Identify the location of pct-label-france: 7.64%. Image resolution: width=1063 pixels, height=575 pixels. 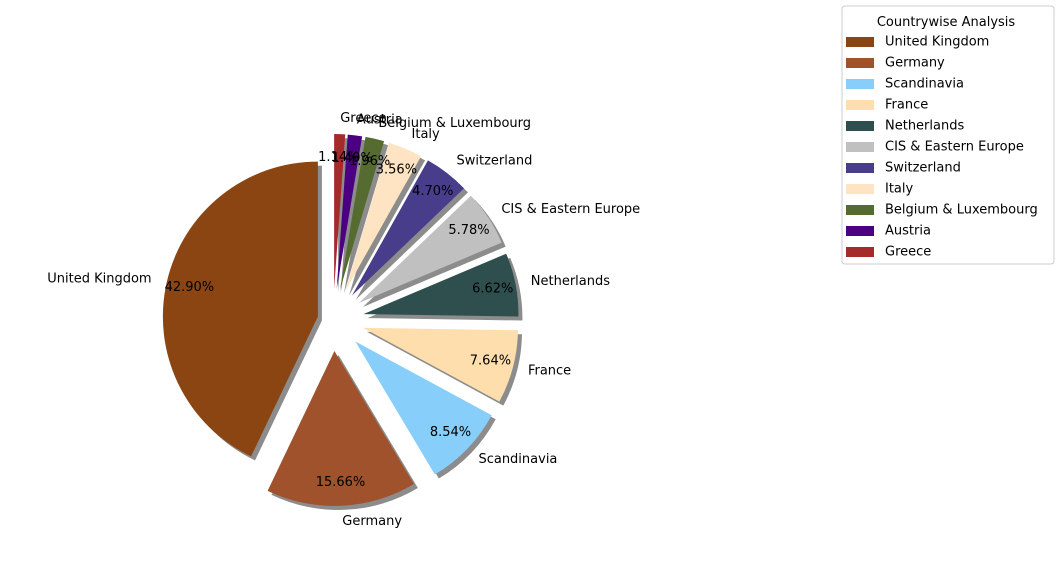
(490, 361).